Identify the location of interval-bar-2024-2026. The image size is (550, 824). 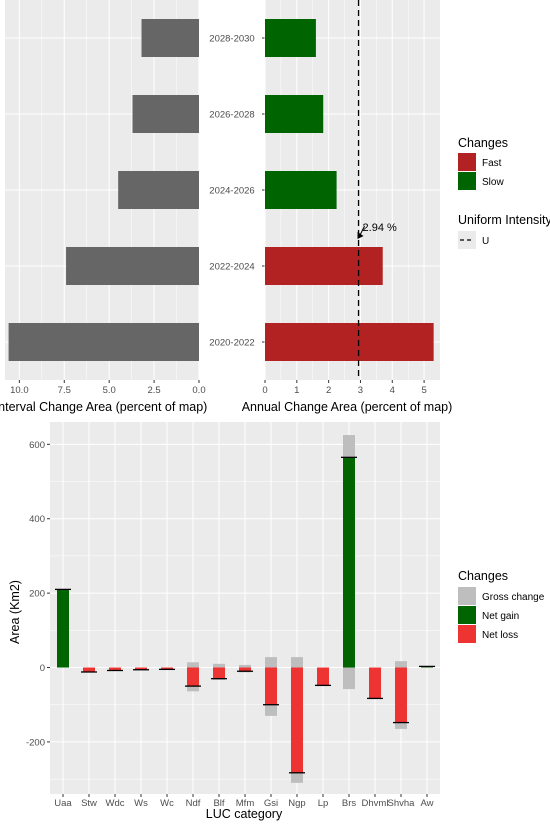
(158, 190).